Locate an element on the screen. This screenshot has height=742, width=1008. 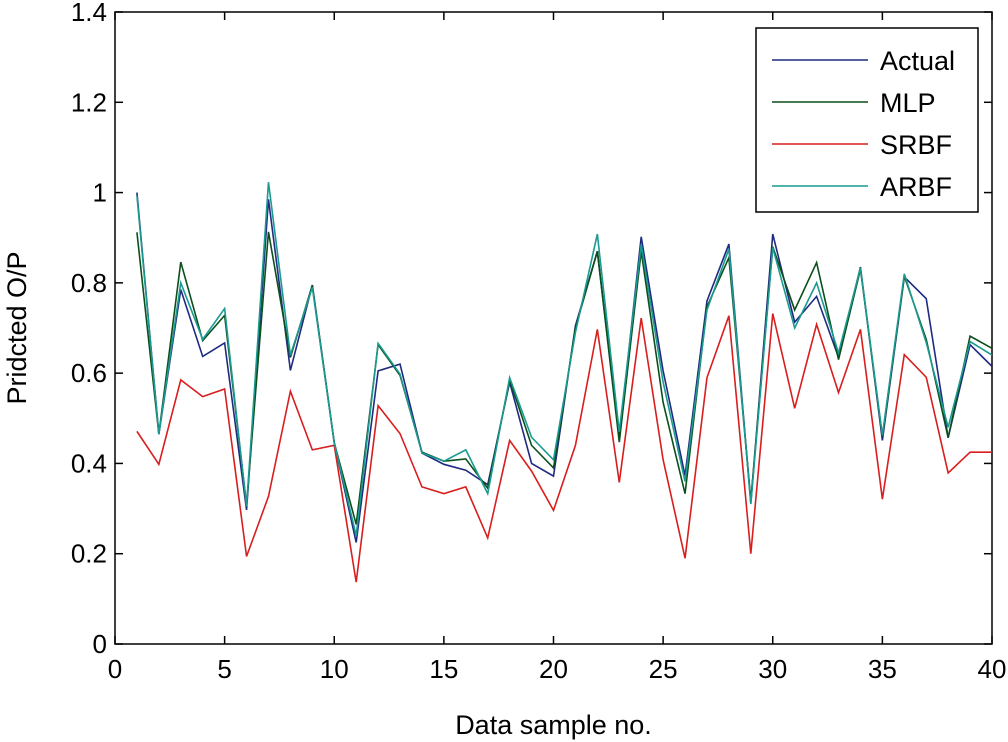
x-tick-label: 40 is located at coordinates (992, 669).